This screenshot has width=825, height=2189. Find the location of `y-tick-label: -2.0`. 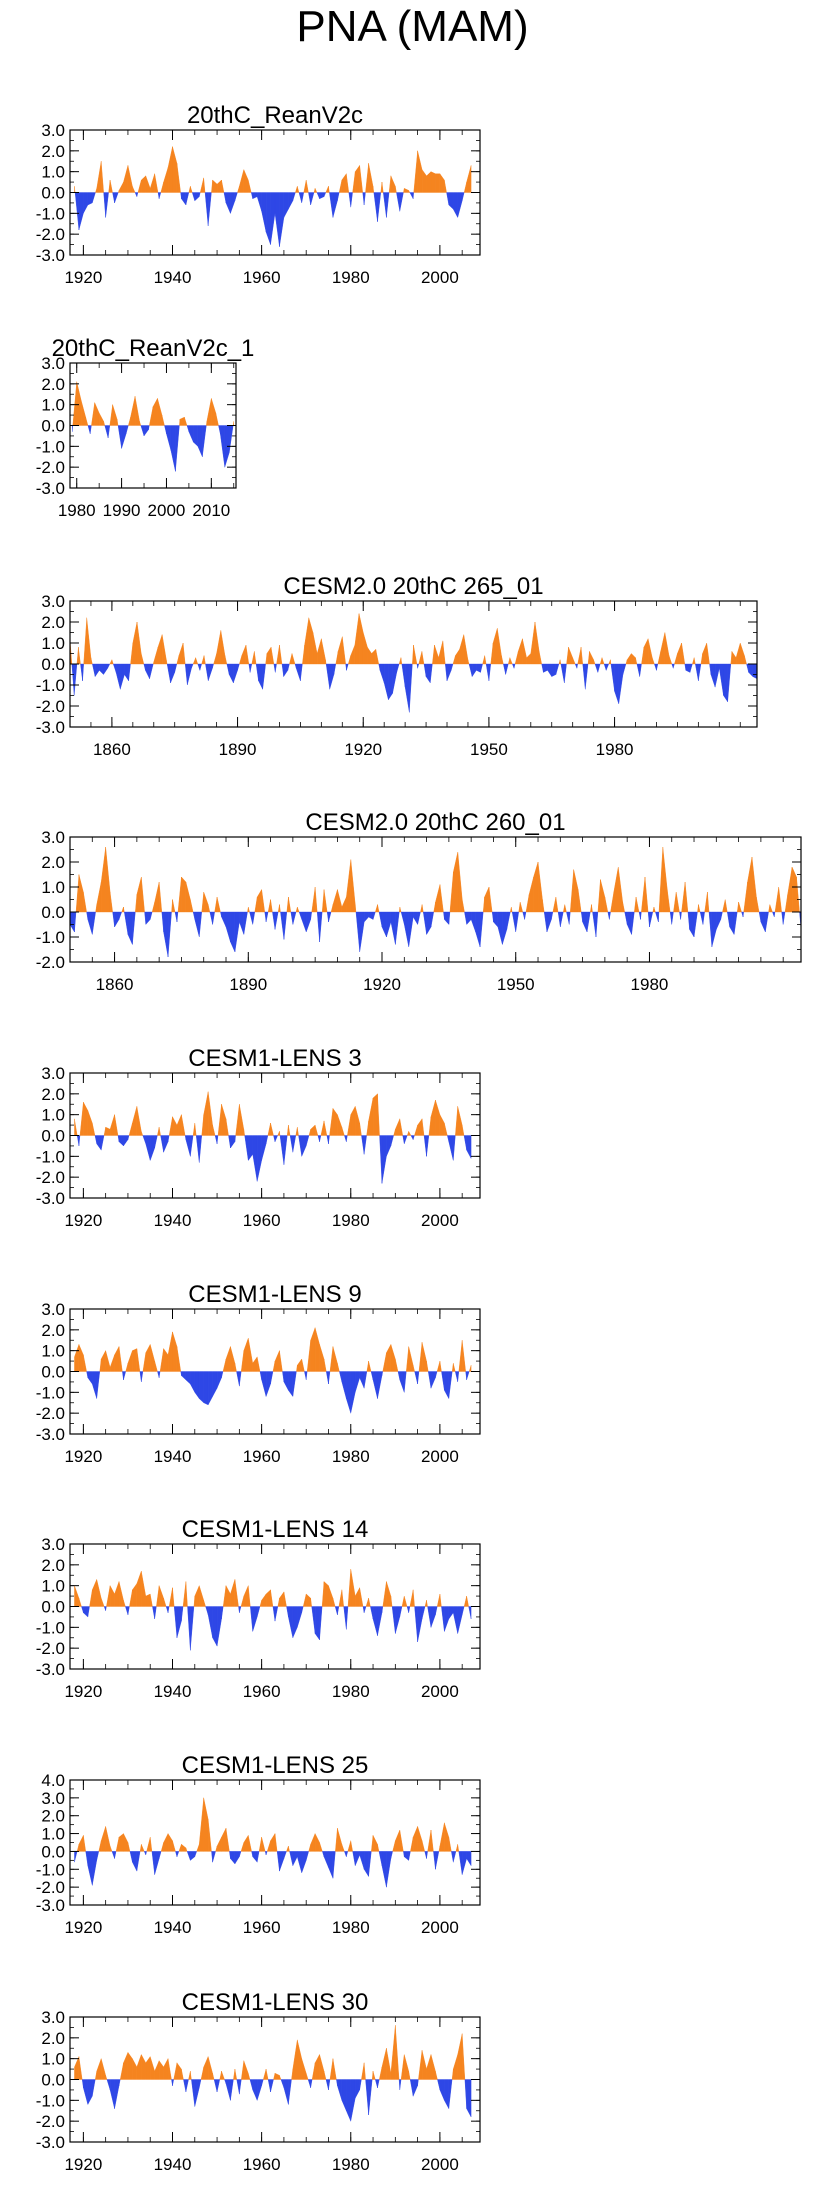

y-tick-label: -2.0 is located at coordinates (50, 234).